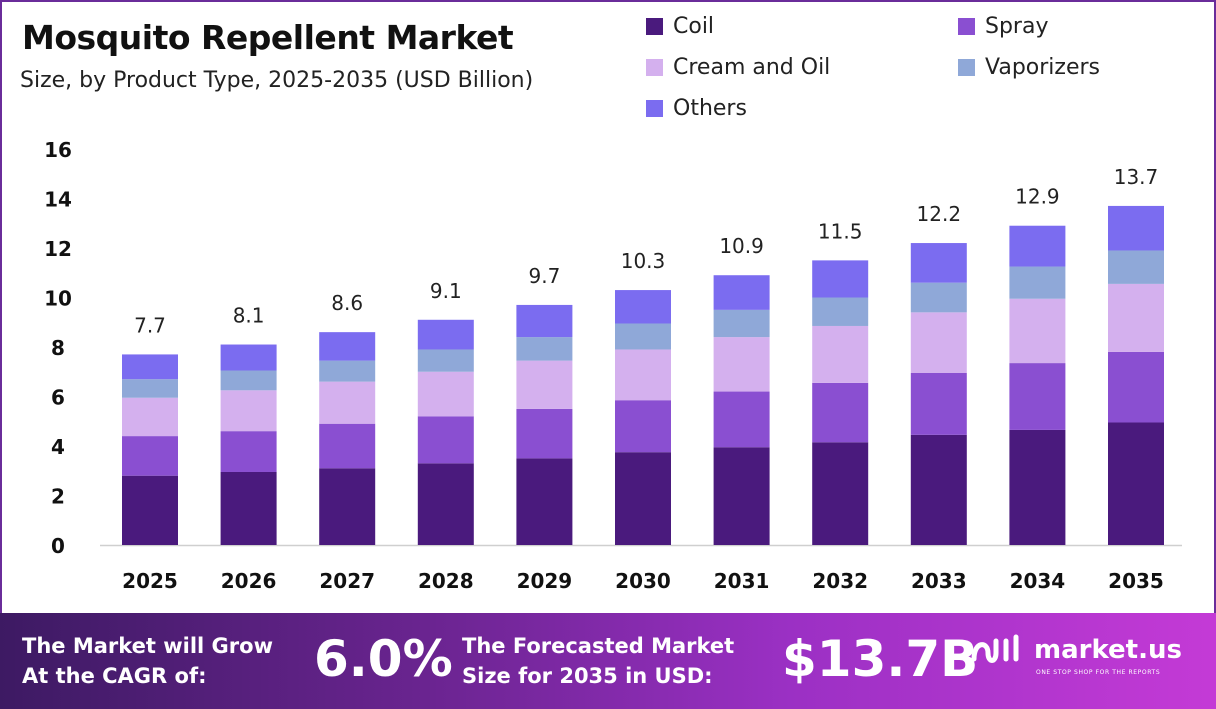 This screenshot has width=1216, height=709. I want to click on bar-total-label: 10.9, so click(741, 246).